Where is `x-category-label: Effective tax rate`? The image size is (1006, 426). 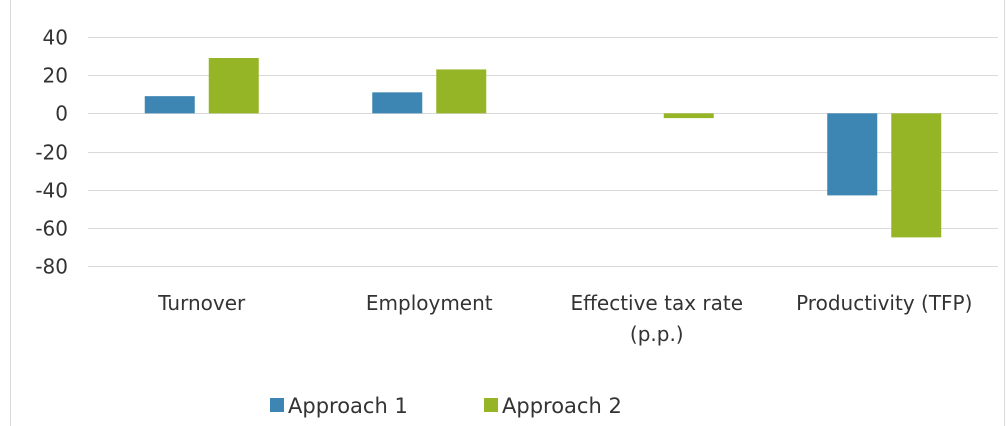
x-category-label: Effective tax rate is located at coordinates (656, 303).